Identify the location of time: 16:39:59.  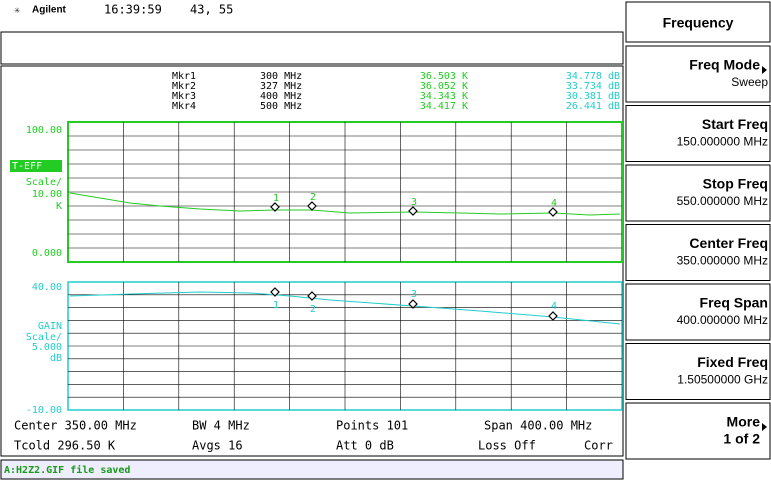
(133, 10).